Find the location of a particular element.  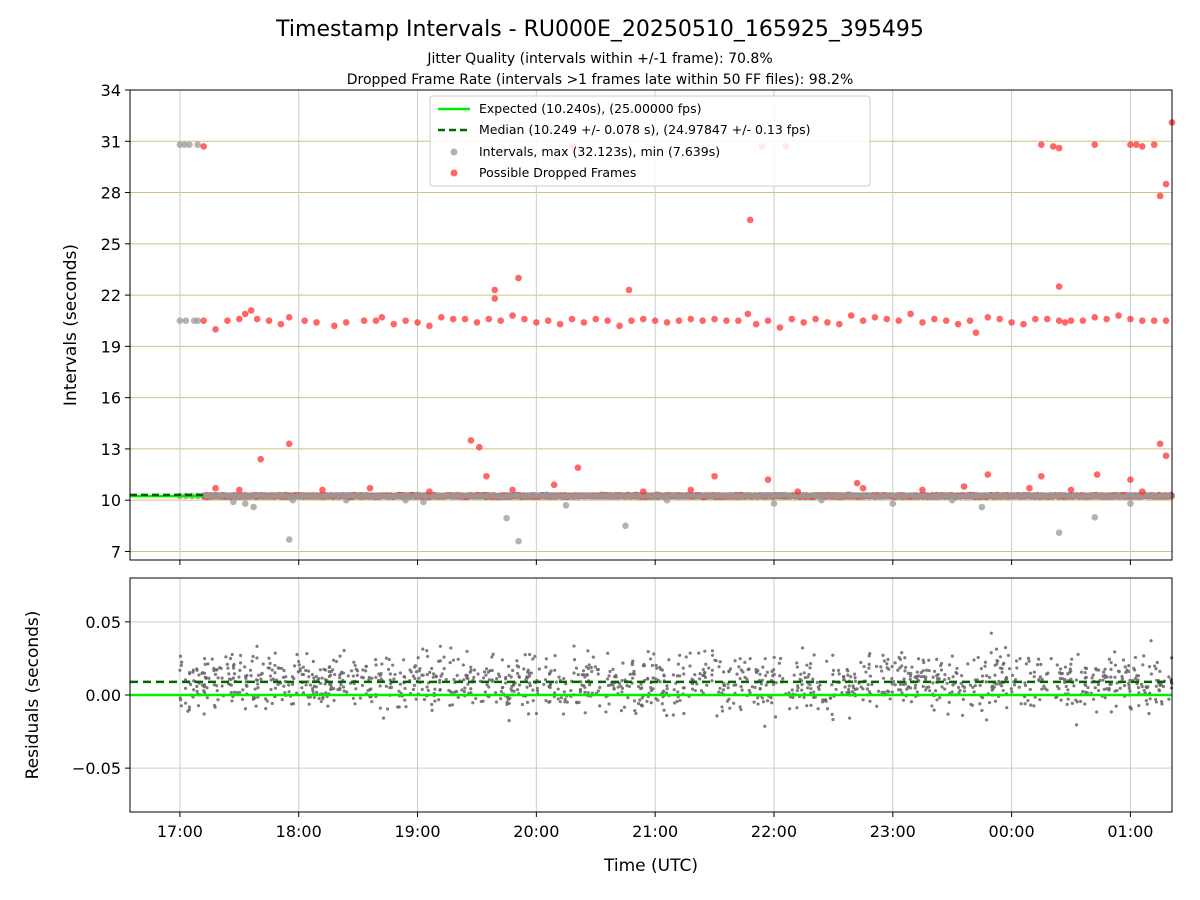

intervals-y-tick-label: 19 is located at coordinates (111, 346).